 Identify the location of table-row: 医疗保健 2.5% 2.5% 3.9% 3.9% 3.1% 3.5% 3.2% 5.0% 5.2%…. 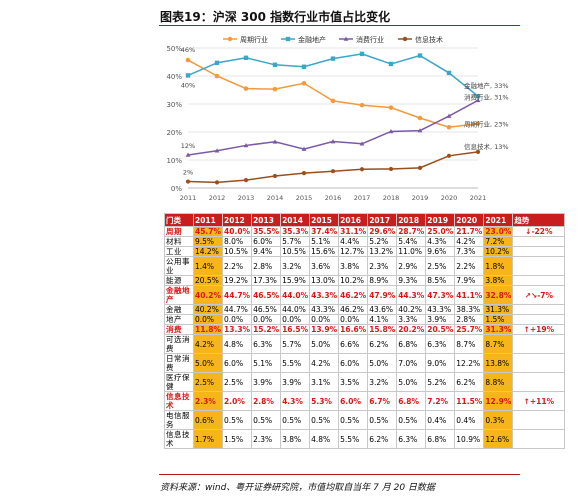
(365, 382).